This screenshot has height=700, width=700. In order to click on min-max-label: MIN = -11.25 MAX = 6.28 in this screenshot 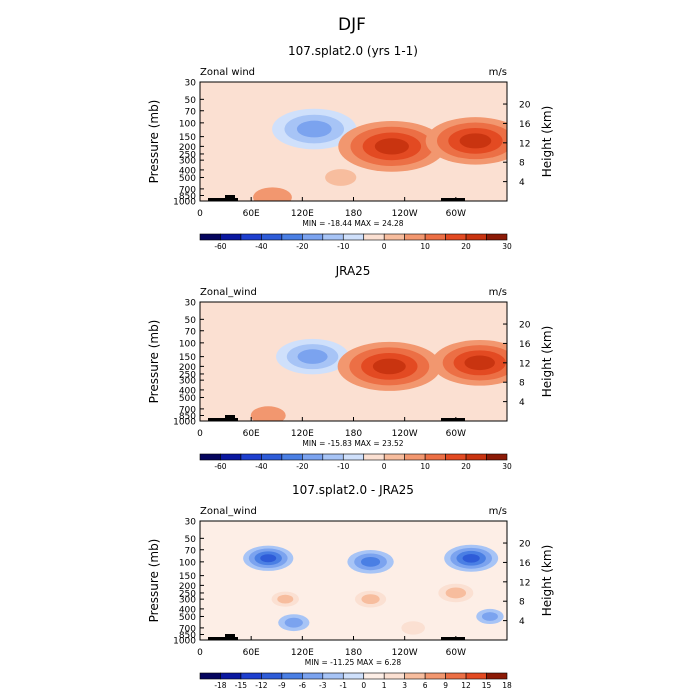, I will do `click(353, 662)`.